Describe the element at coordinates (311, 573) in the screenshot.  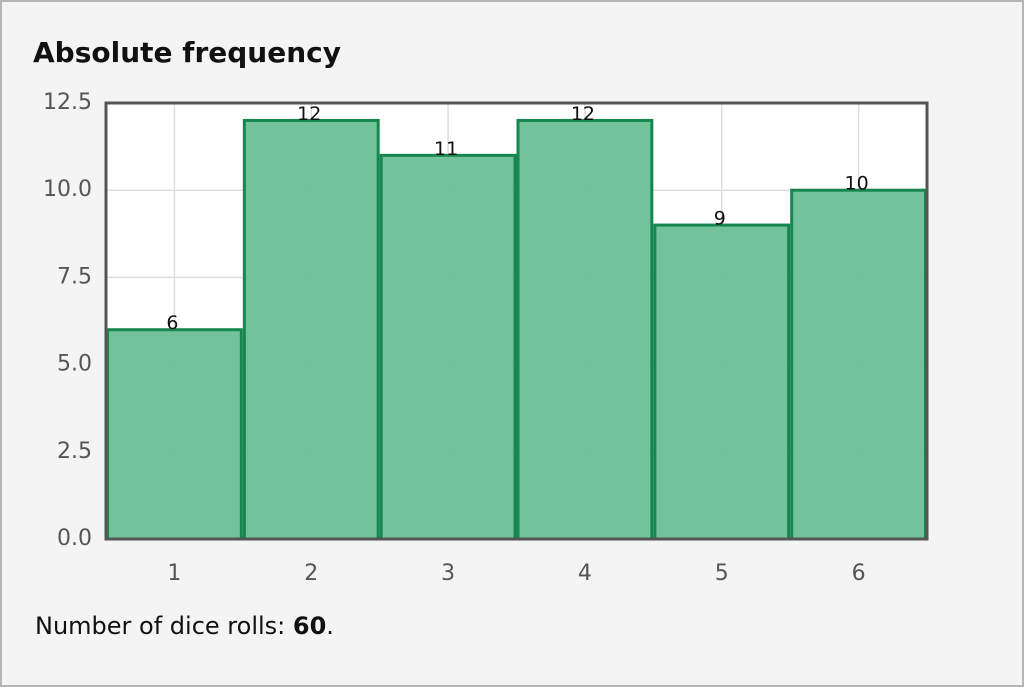
I see `x-tick-label: 2` at that location.